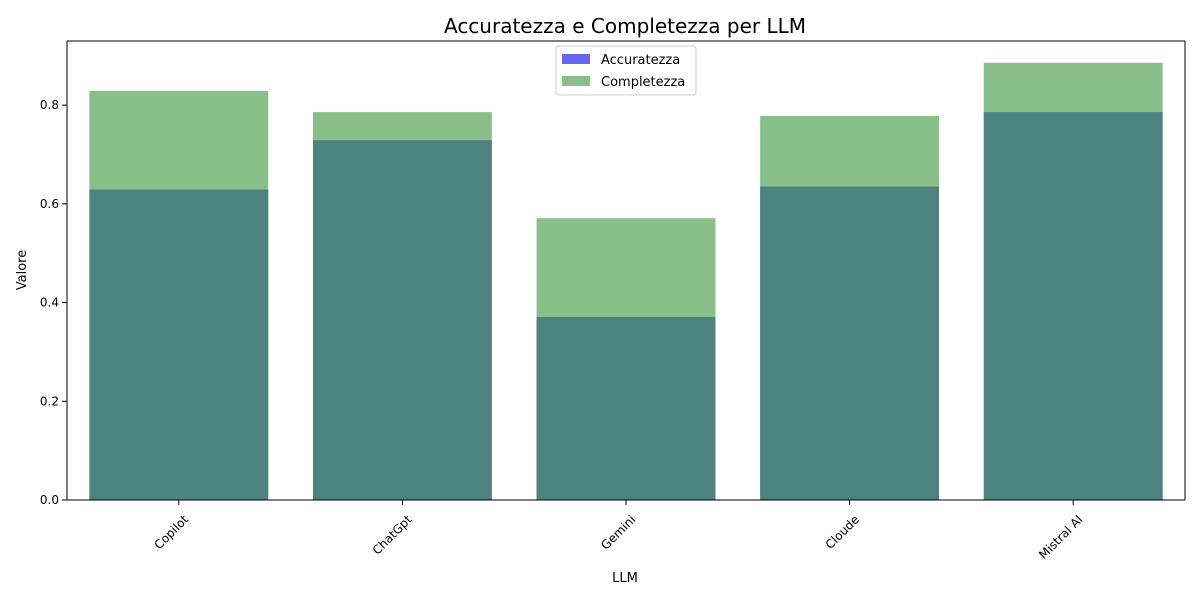  What do you see at coordinates (179, 295) in the screenshot?
I see `bar-completezza-copilot` at bounding box center [179, 295].